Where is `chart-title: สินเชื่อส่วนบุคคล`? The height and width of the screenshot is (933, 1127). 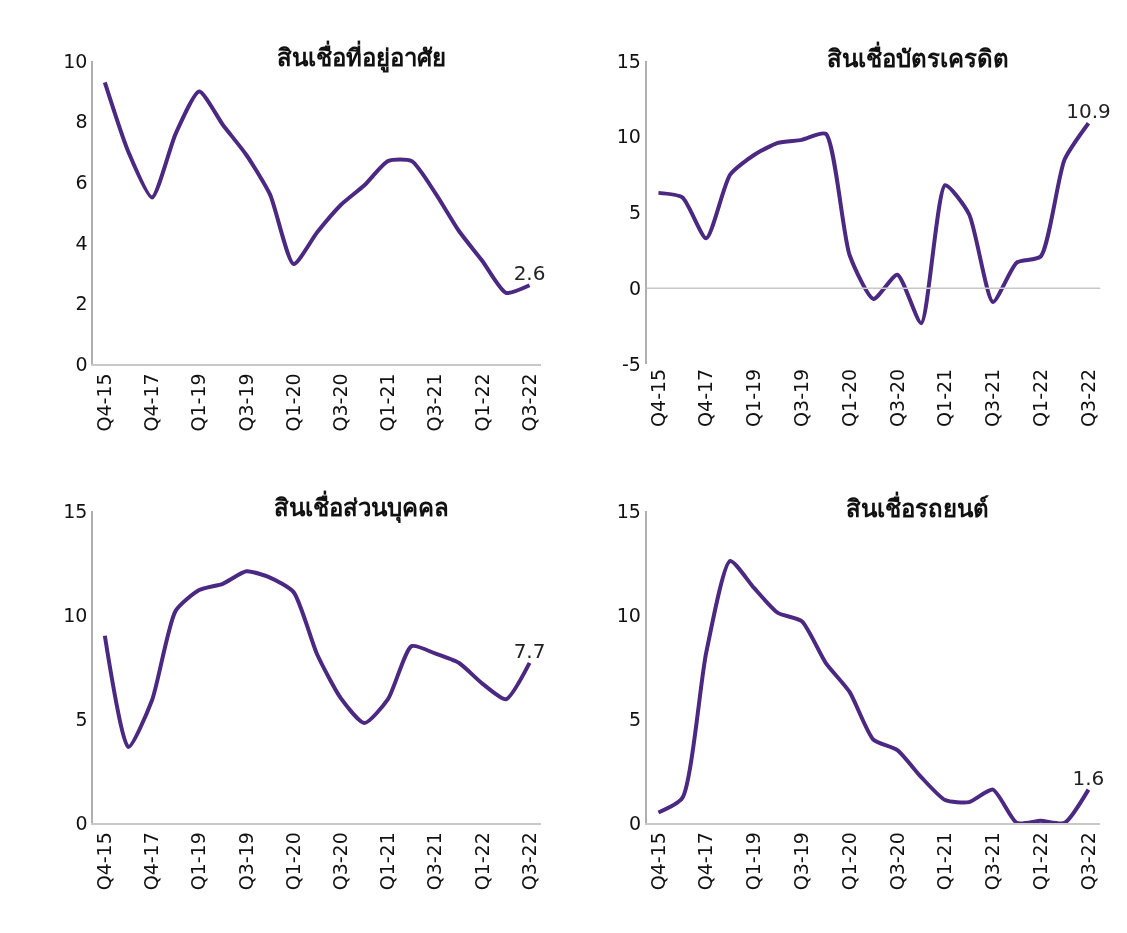
chart-title: สินเชื่อส่วนบุคคล is located at coordinates (361, 507).